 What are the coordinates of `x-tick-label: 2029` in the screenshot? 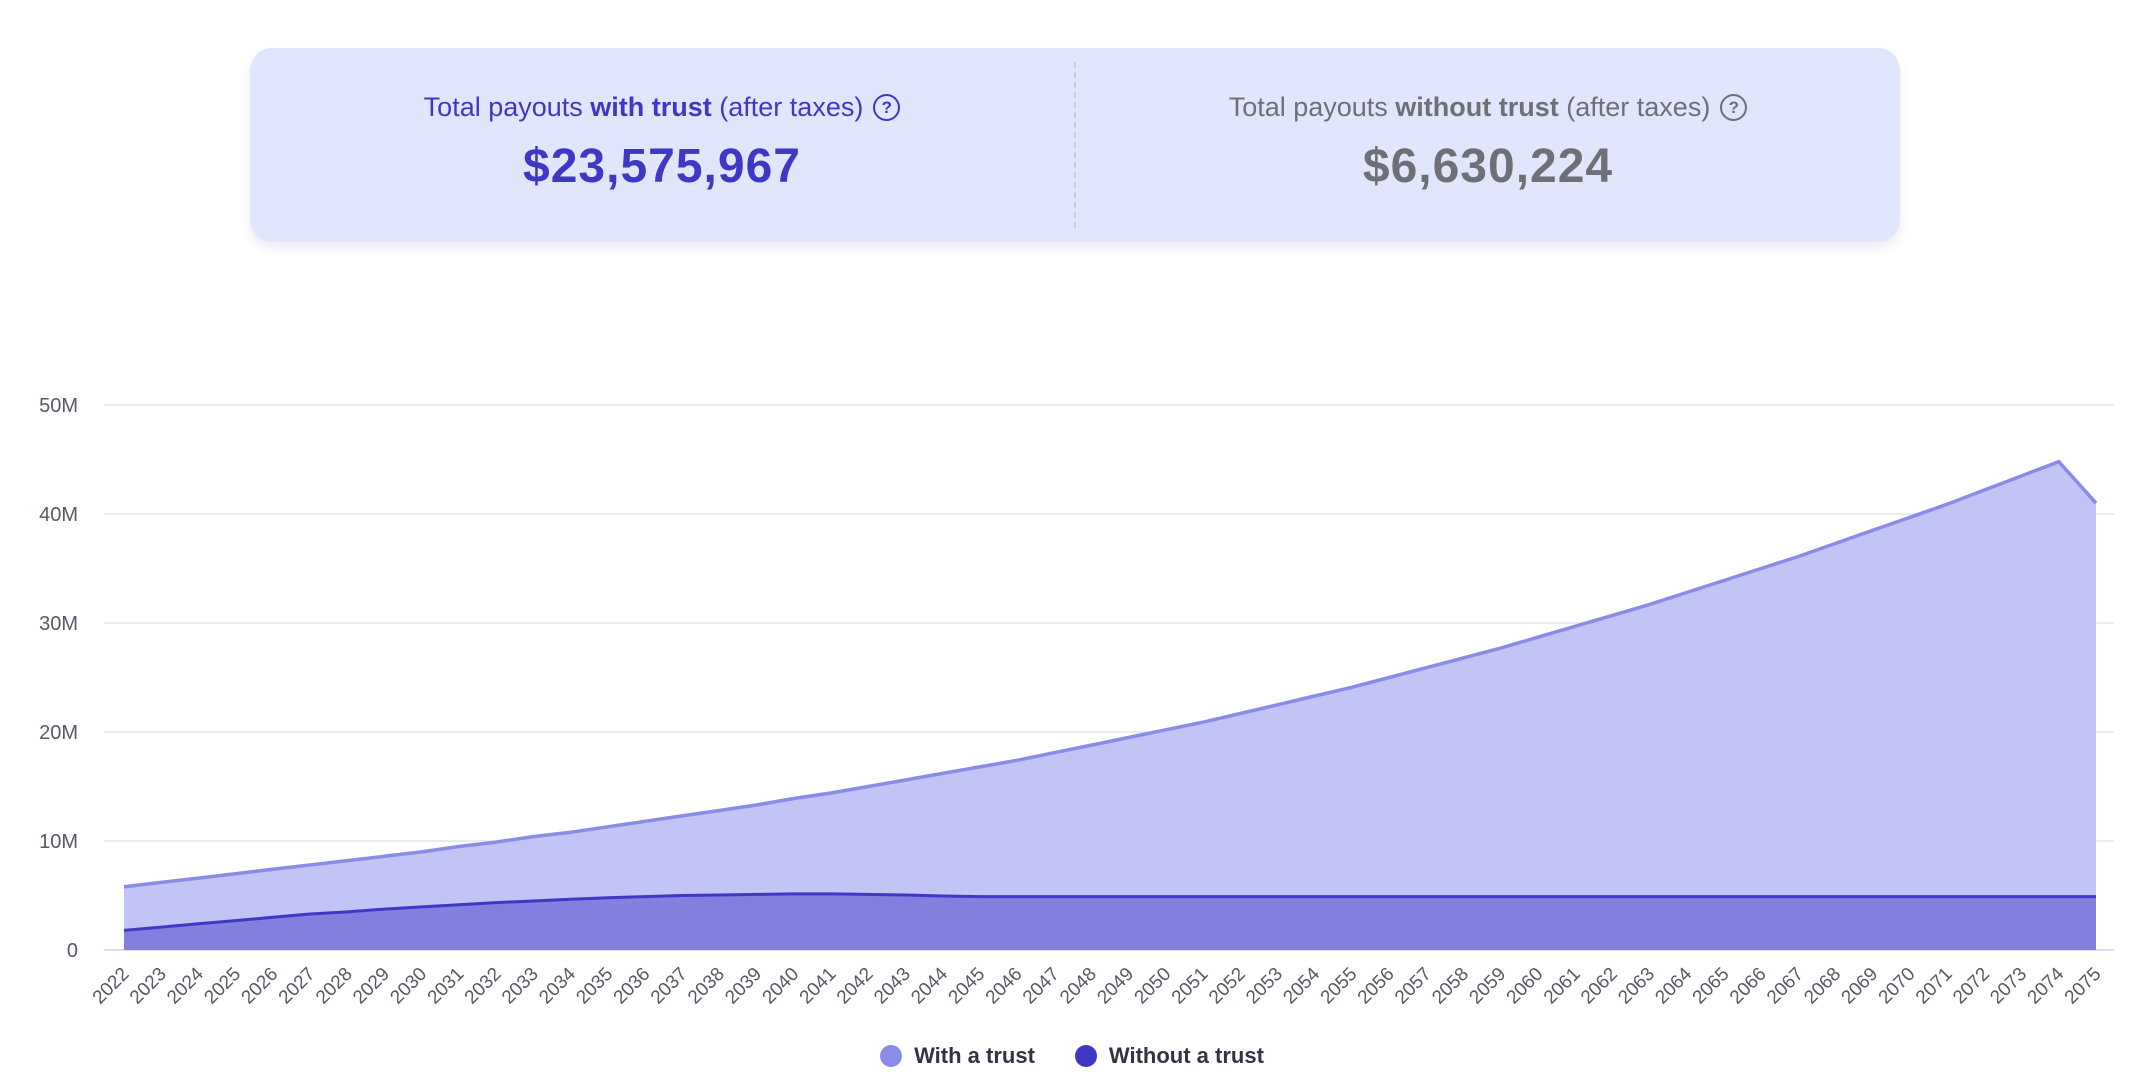 It's located at (371, 986).